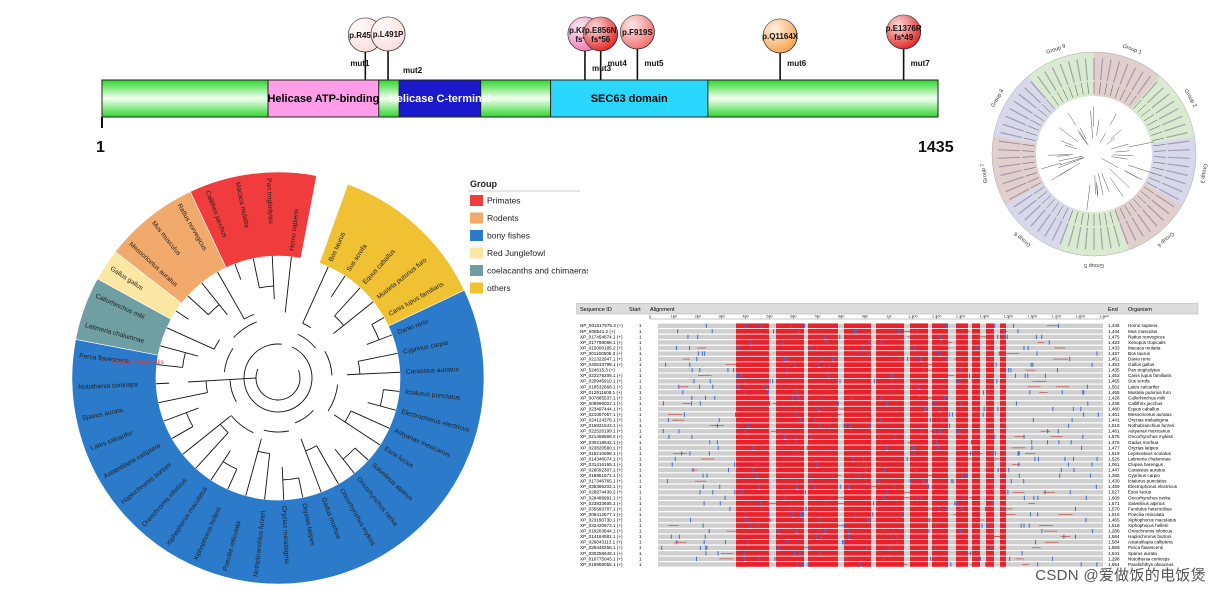 The image size is (1216, 591). I want to click on msa-sequence-id: XP_026043113.1 (+), so click(601, 542).